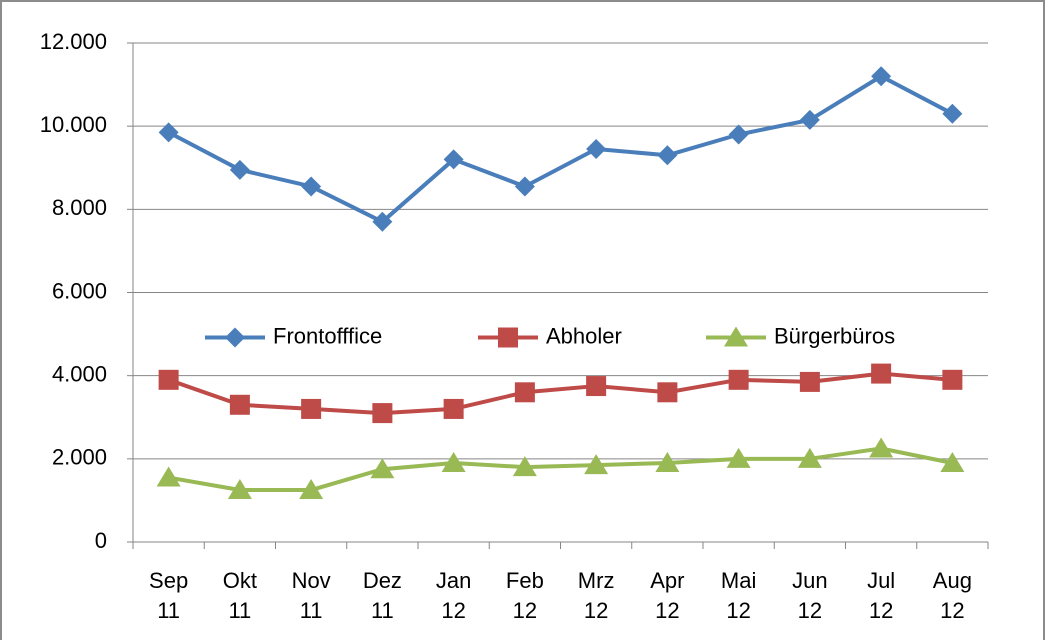 This screenshot has width=1045, height=640. What do you see at coordinates (738, 595) in the screenshot?
I see `x-tick-label: Mai 12` at bounding box center [738, 595].